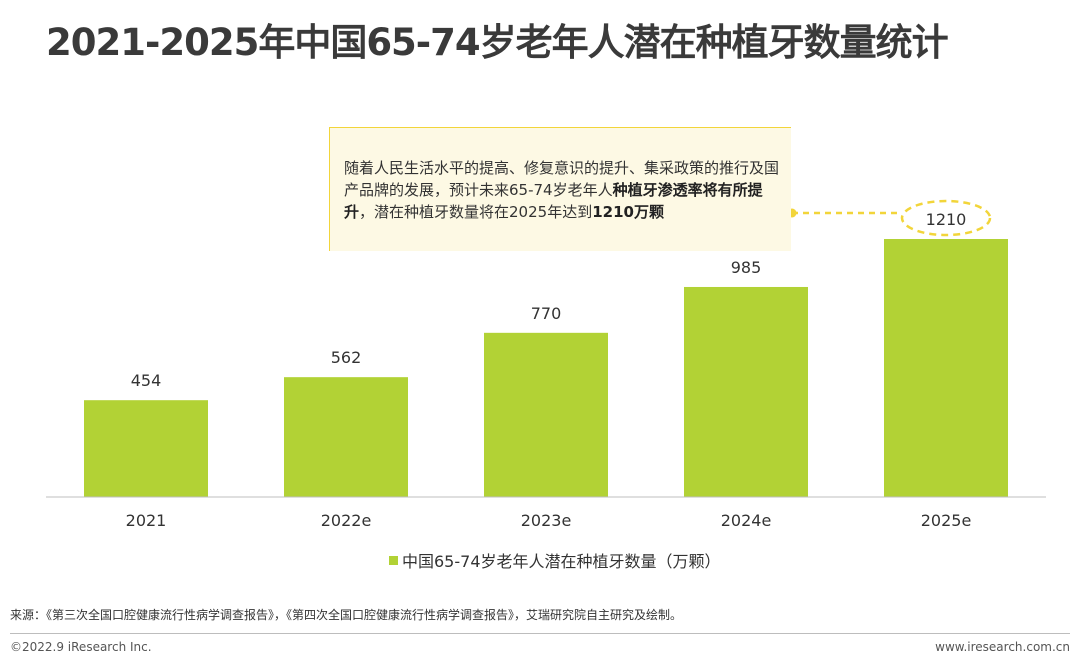  I want to click on highlight-ellipse, so click(946, 218).